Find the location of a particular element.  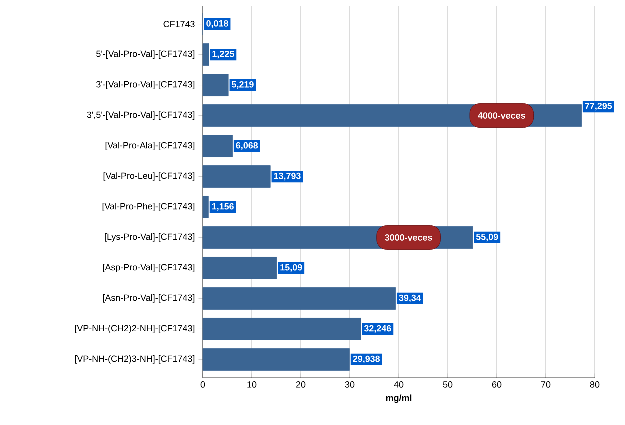

x-tick-label: 60 is located at coordinates (497, 385).